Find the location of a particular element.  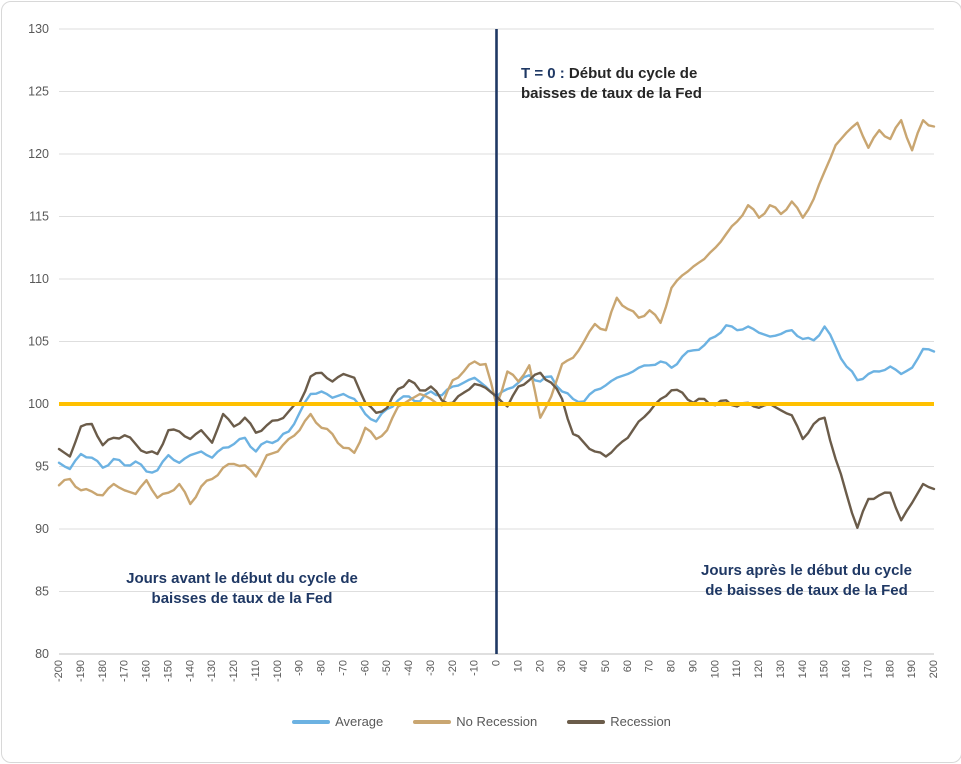

legend-label: No Recession is located at coordinates (497, 721).